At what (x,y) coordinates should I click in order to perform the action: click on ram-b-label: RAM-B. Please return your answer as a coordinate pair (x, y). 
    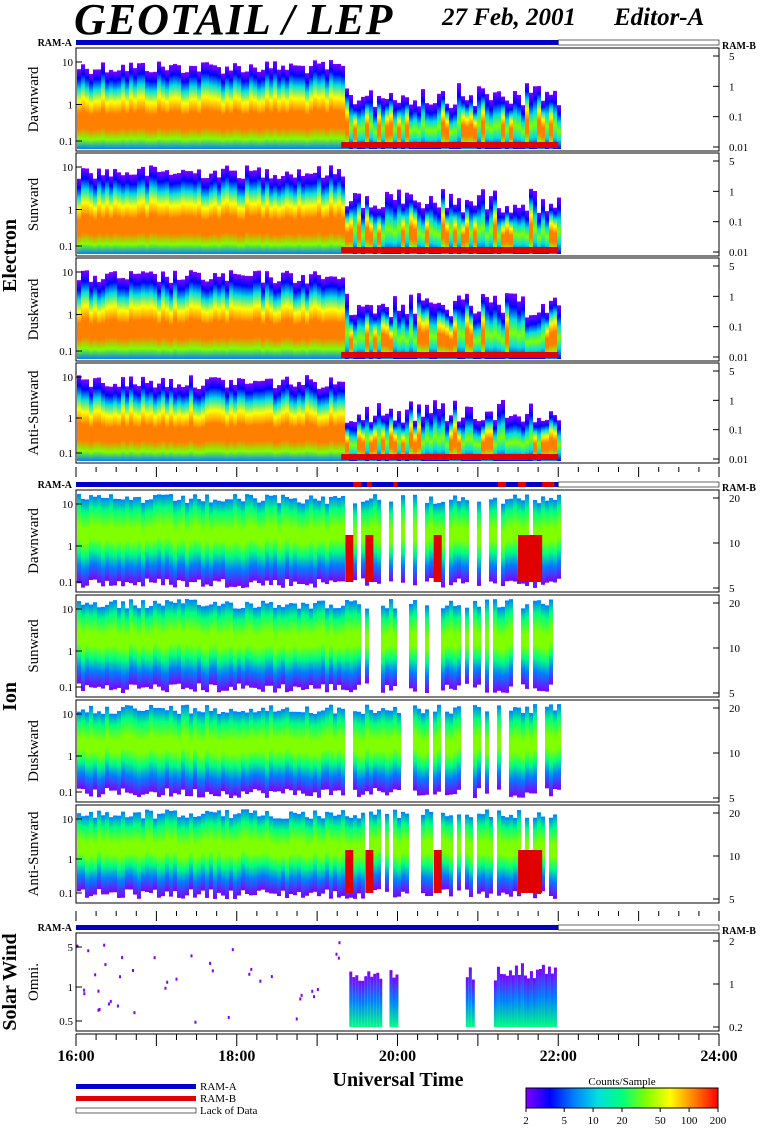
    Looking at the image, I should click on (739, 931).